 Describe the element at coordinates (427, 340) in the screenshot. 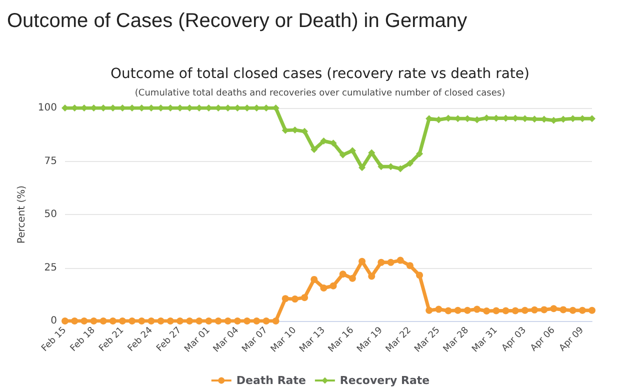

I see `x-tick-label: Mar 25` at that location.